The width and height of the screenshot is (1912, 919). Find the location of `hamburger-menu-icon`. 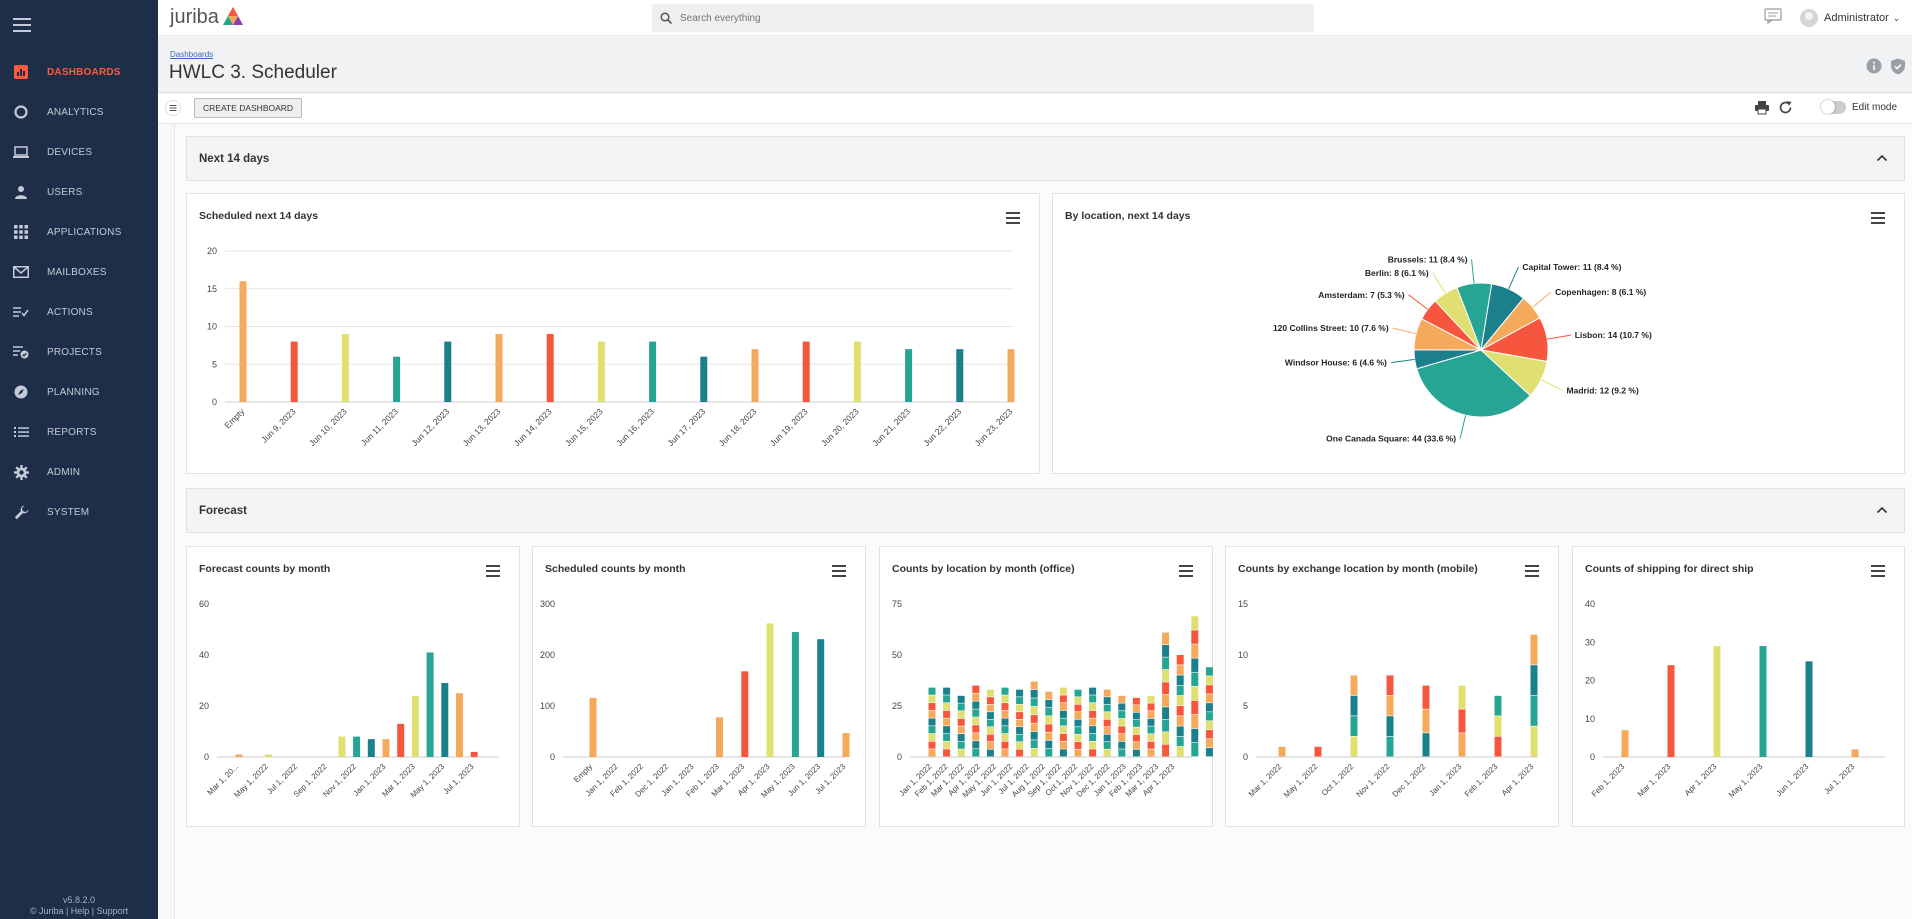

hamburger-menu-icon is located at coordinates (22, 25).